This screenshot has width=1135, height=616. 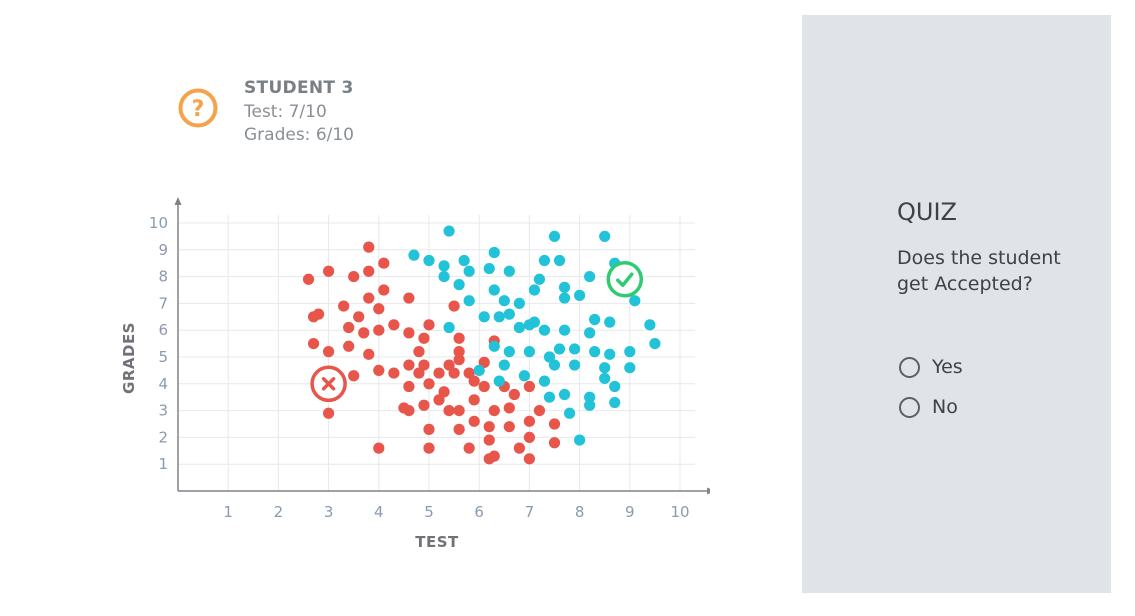 What do you see at coordinates (163, 303) in the screenshot?
I see `y-tick-label: 7` at bounding box center [163, 303].